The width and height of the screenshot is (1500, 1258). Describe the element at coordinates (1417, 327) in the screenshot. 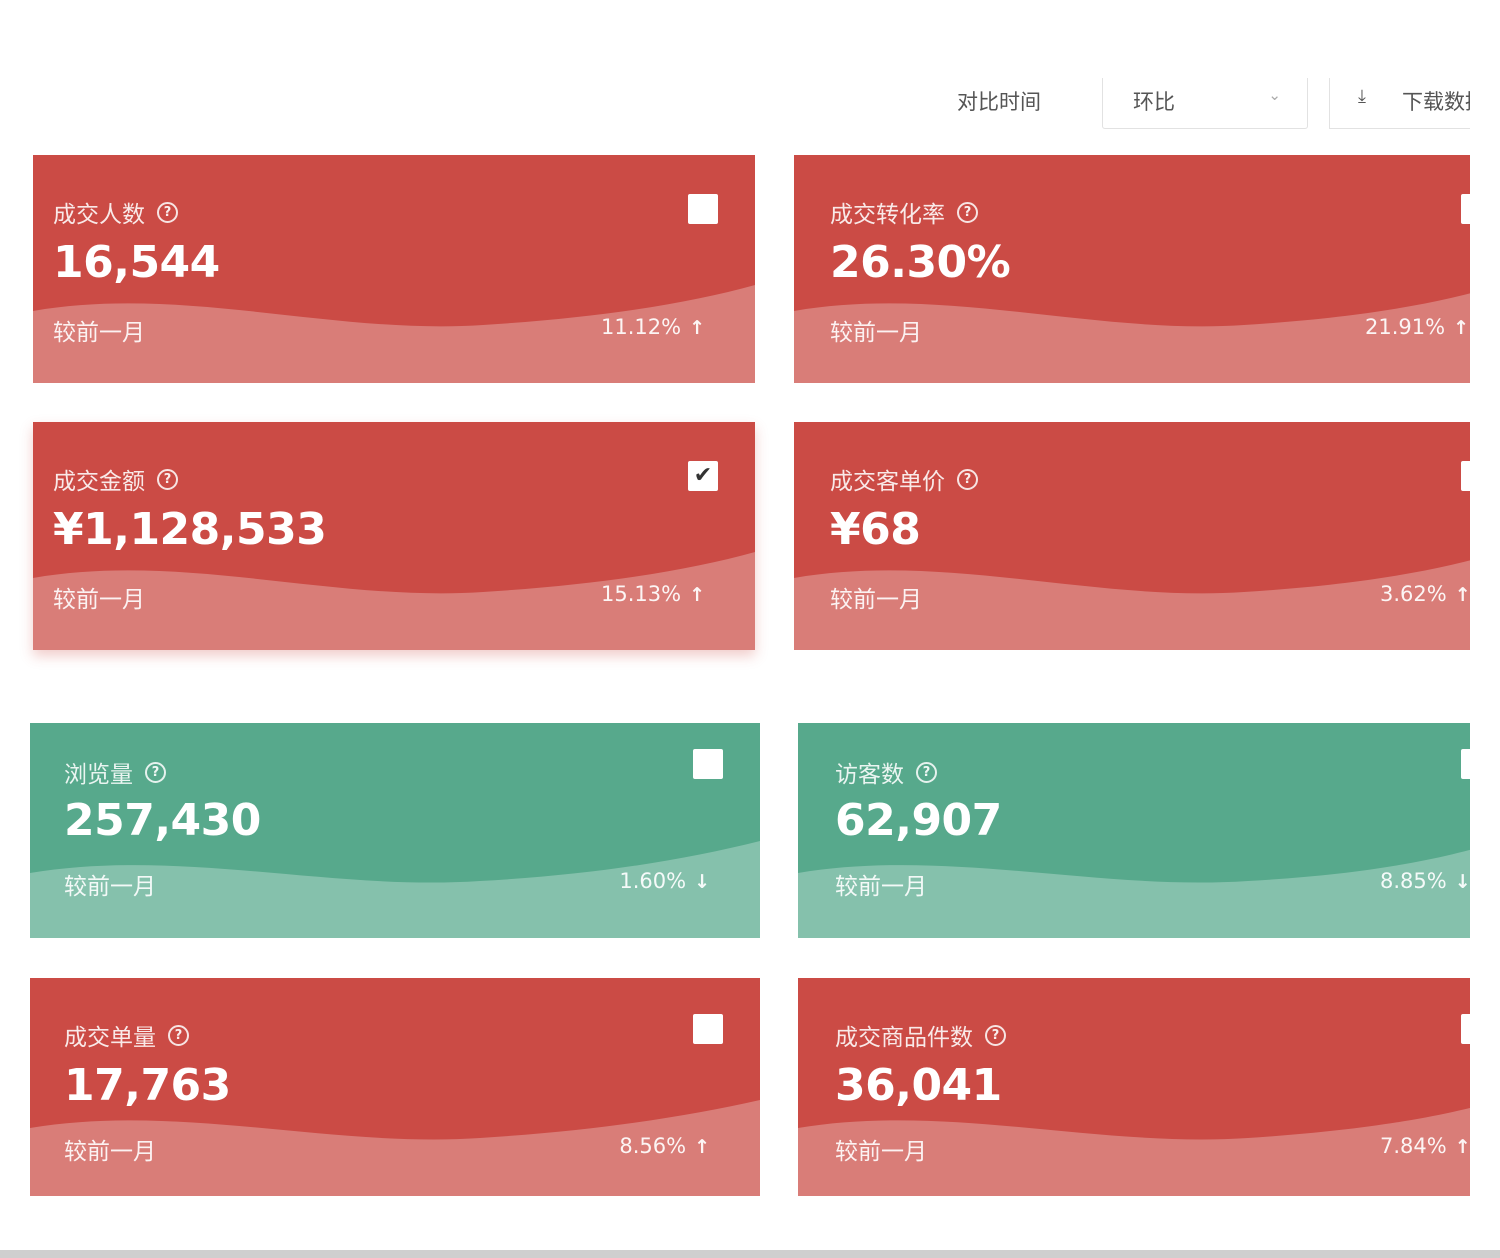

I see `metric-change: 21.91% ↑` at that location.